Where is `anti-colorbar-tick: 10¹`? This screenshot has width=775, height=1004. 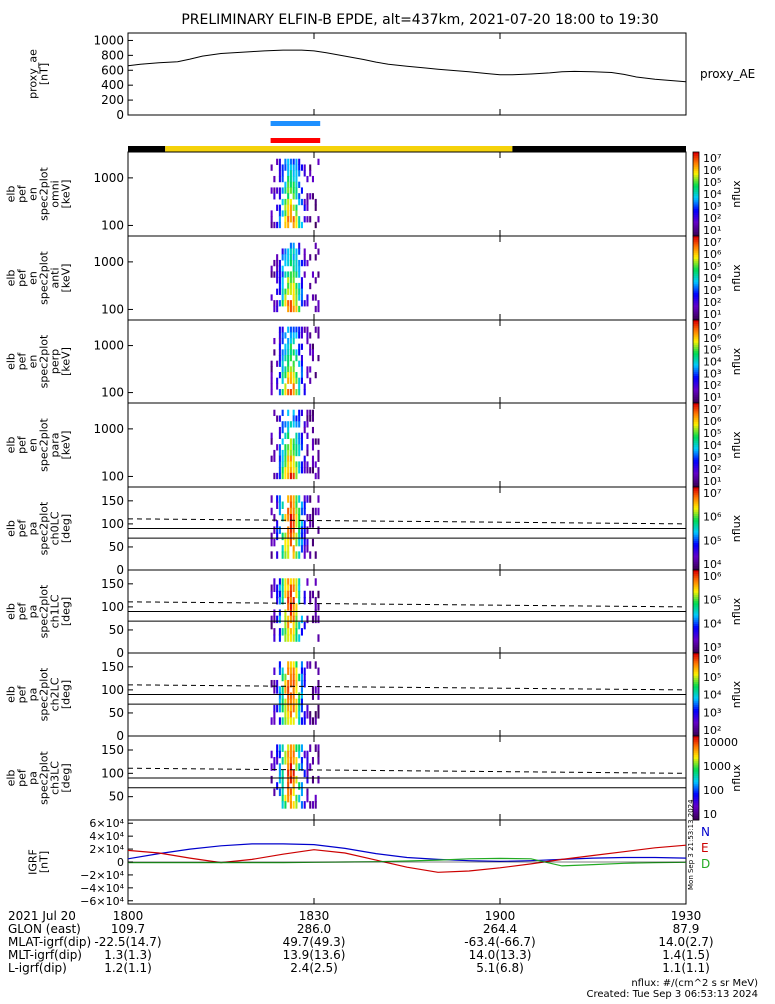
anti-colorbar-tick: 10¹ is located at coordinates (712, 314).